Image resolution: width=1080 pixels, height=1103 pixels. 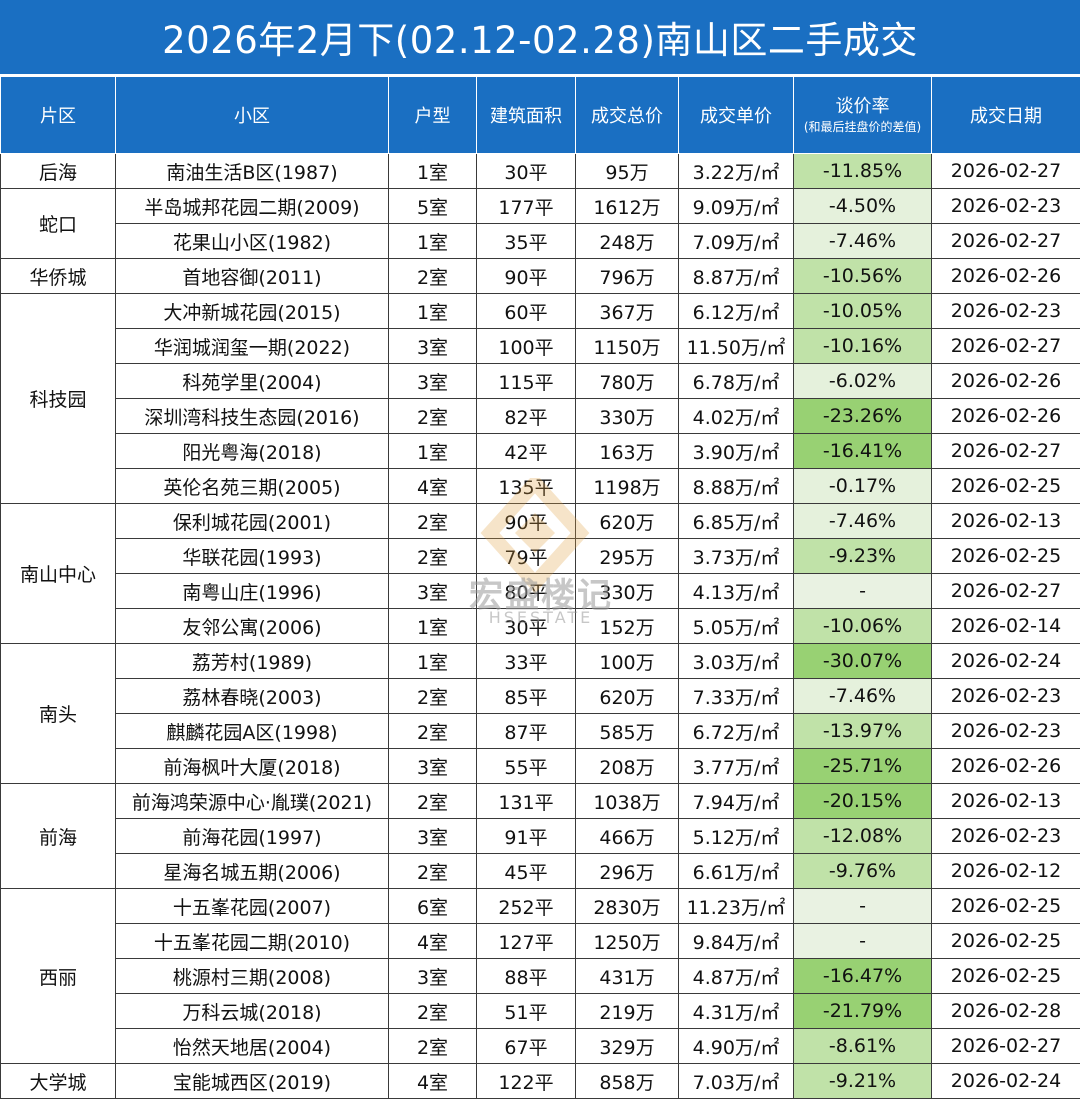 What do you see at coordinates (252, 1046) in the screenshot?
I see `community-cell: 怡然天地居(2004)` at bounding box center [252, 1046].